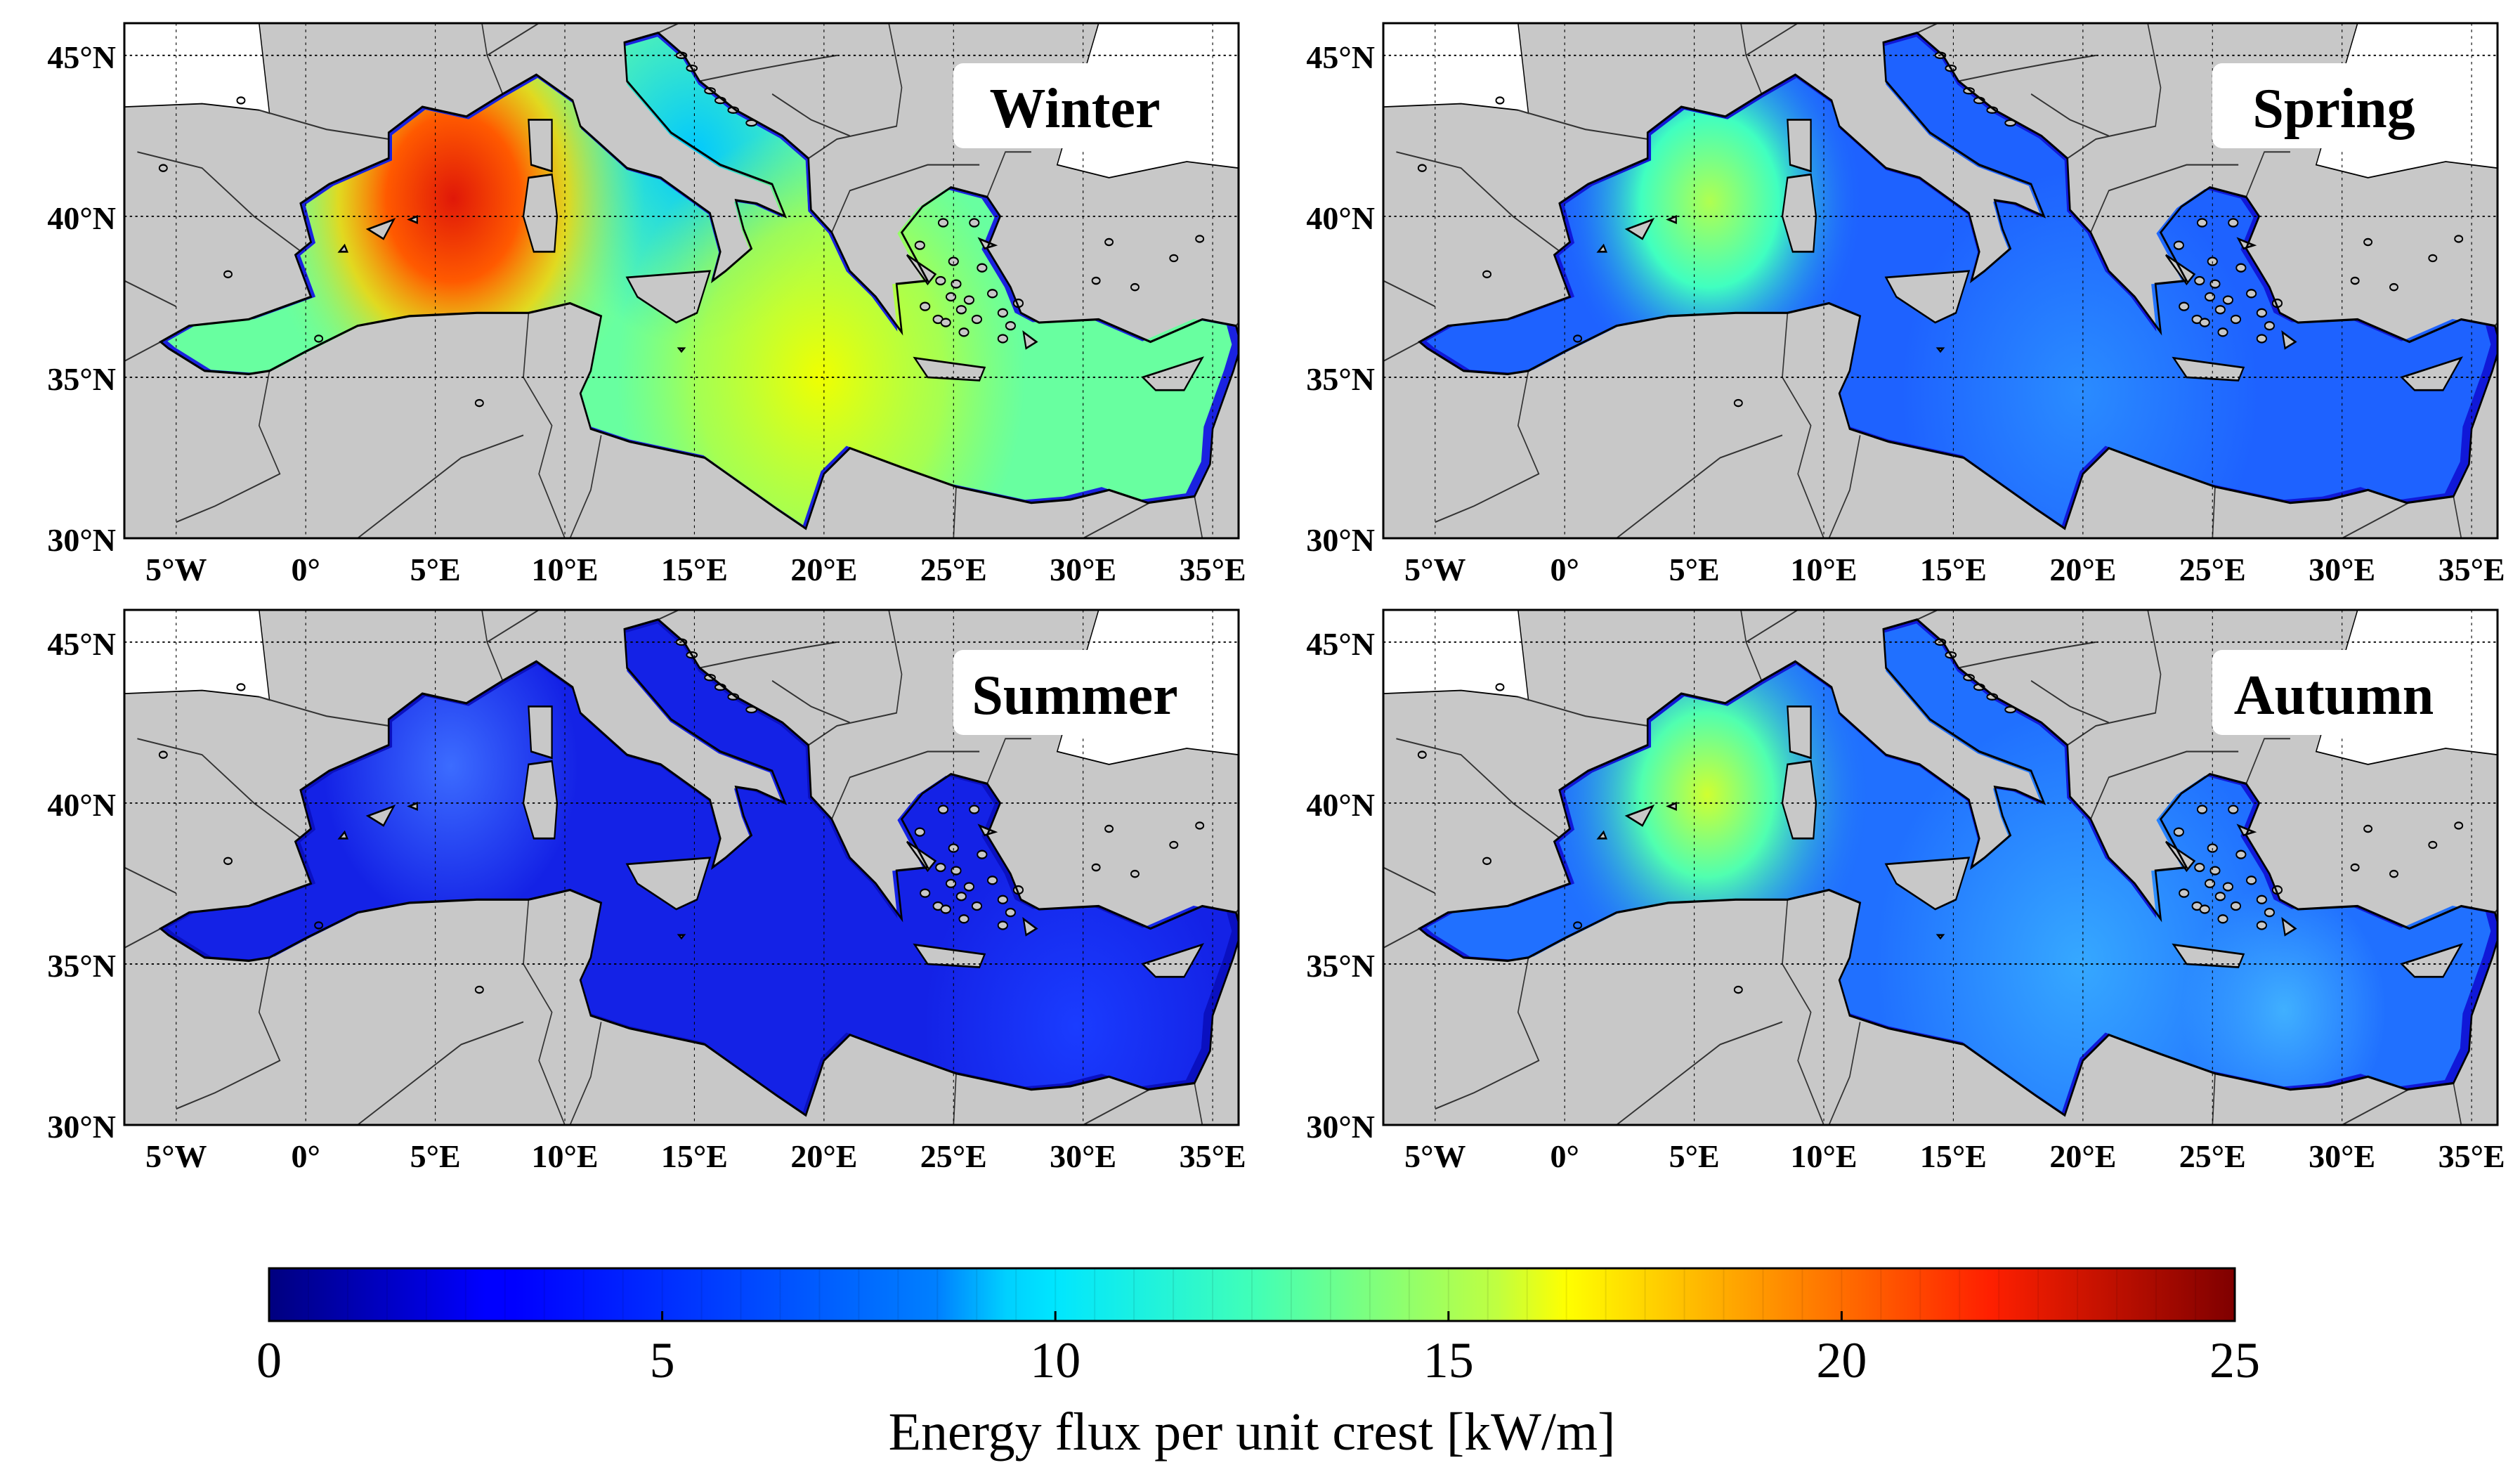 This screenshot has height=1484, width=2520. I want to click on lon-tick-label: 0°, so click(306, 1156).